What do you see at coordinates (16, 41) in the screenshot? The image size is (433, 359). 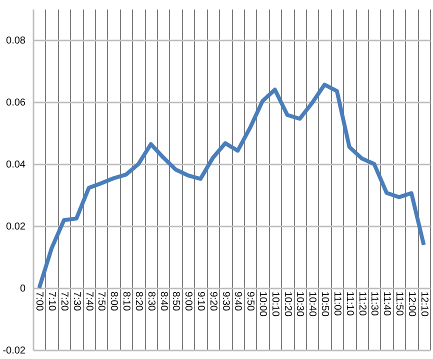 I see `y-tick-label: 0.08` at bounding box center [16, 41].